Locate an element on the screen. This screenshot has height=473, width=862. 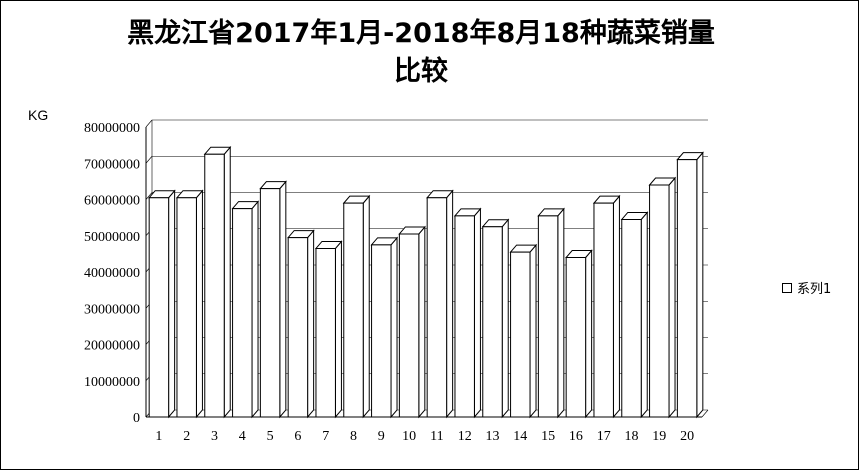
x-tick-label: 9 is located at coordinates (381, 436).